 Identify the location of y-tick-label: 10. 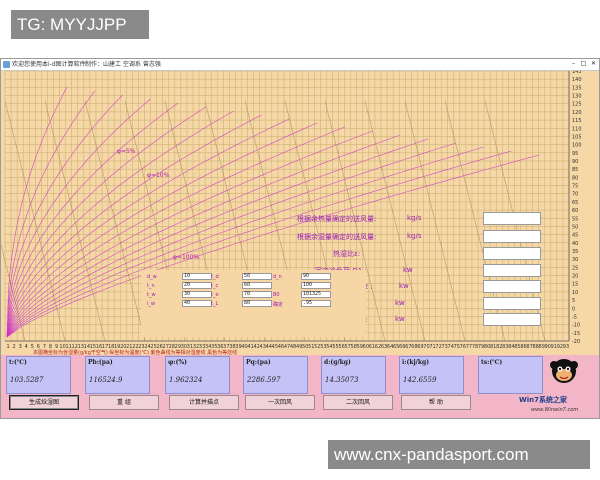
(575, 293).